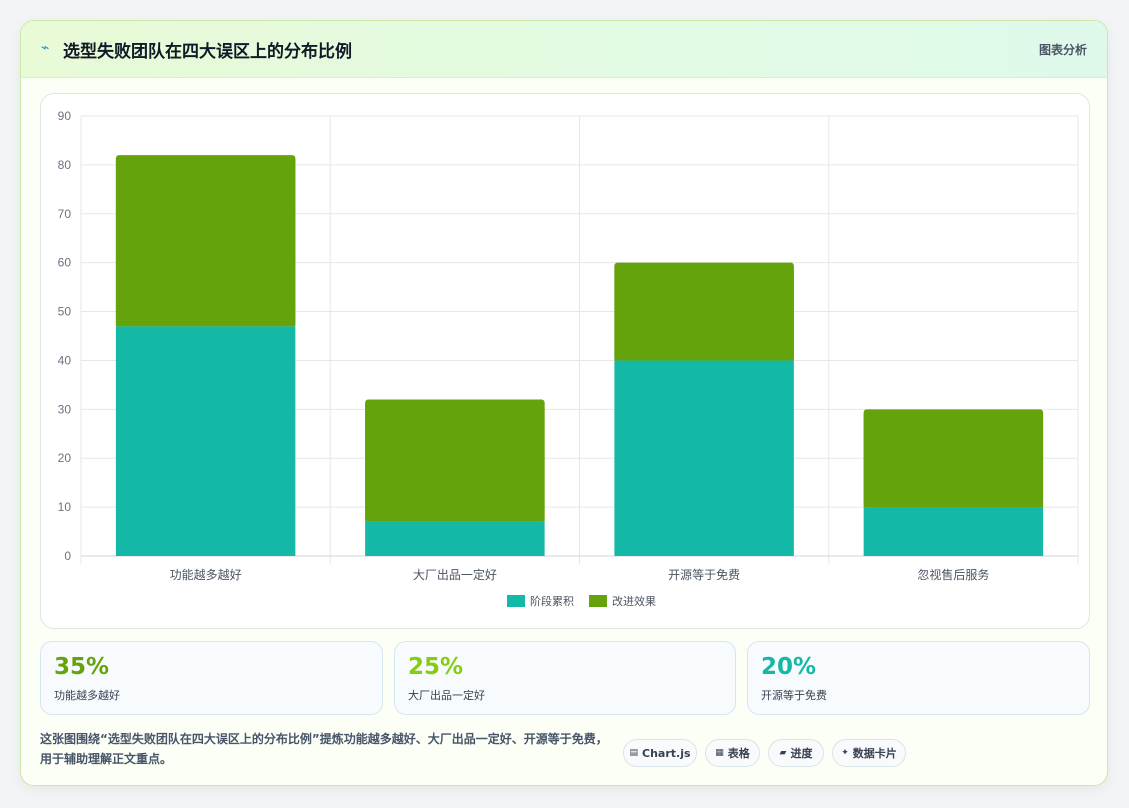  What do you see at coordinates (65, 165) in the screenshot?
I see `y-tick-label: 80` at bounding box center [65, 165].